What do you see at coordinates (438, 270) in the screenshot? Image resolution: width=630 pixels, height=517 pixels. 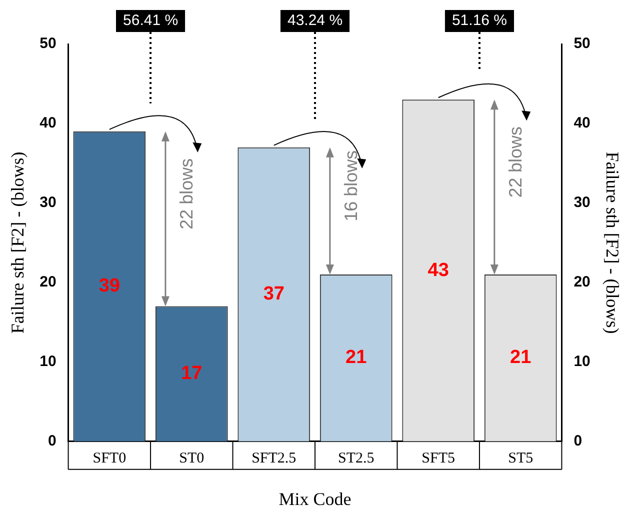 I see `data-label: 43` at bounding box center [438, 270].